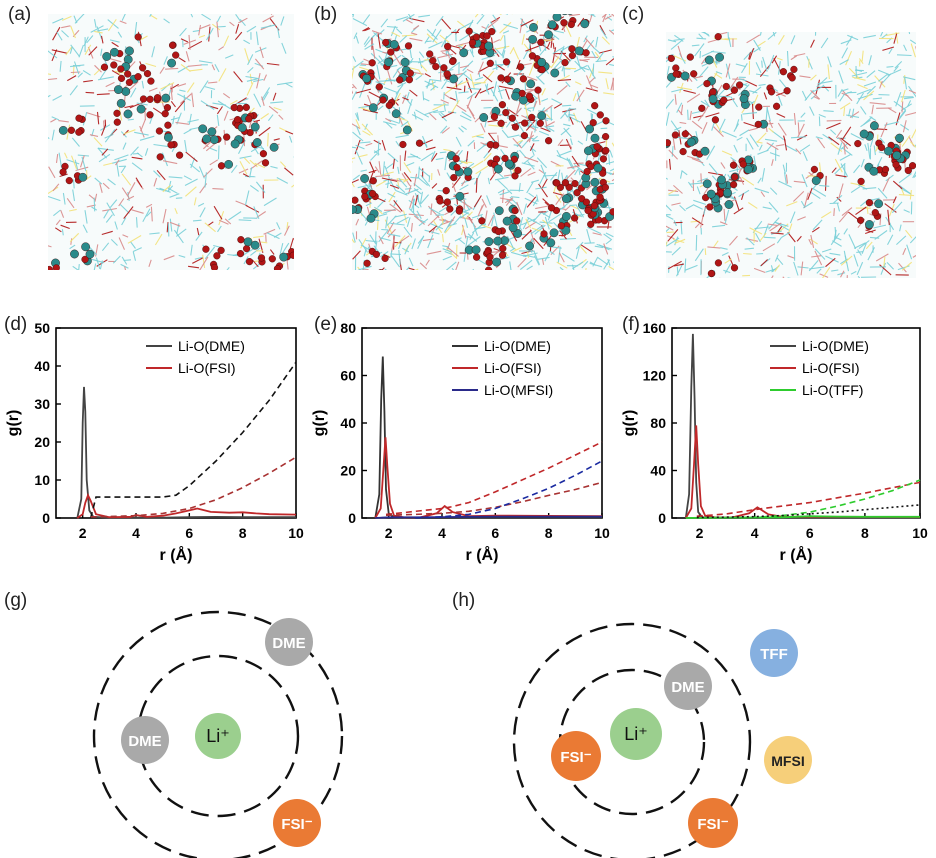 This screenshot has width=936, height=858. Describe the element at coordinates (348, 423) in the screenshot. I see `y-tick-label: 40` at that location.